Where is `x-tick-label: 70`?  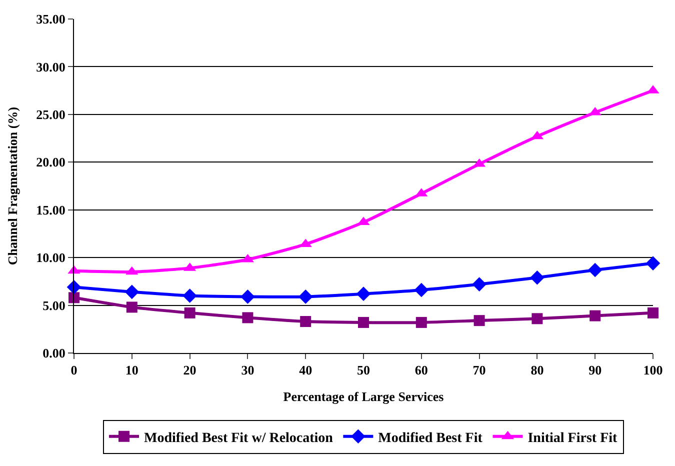
x-tick-label: 70 is located at coordinates (479, 370).